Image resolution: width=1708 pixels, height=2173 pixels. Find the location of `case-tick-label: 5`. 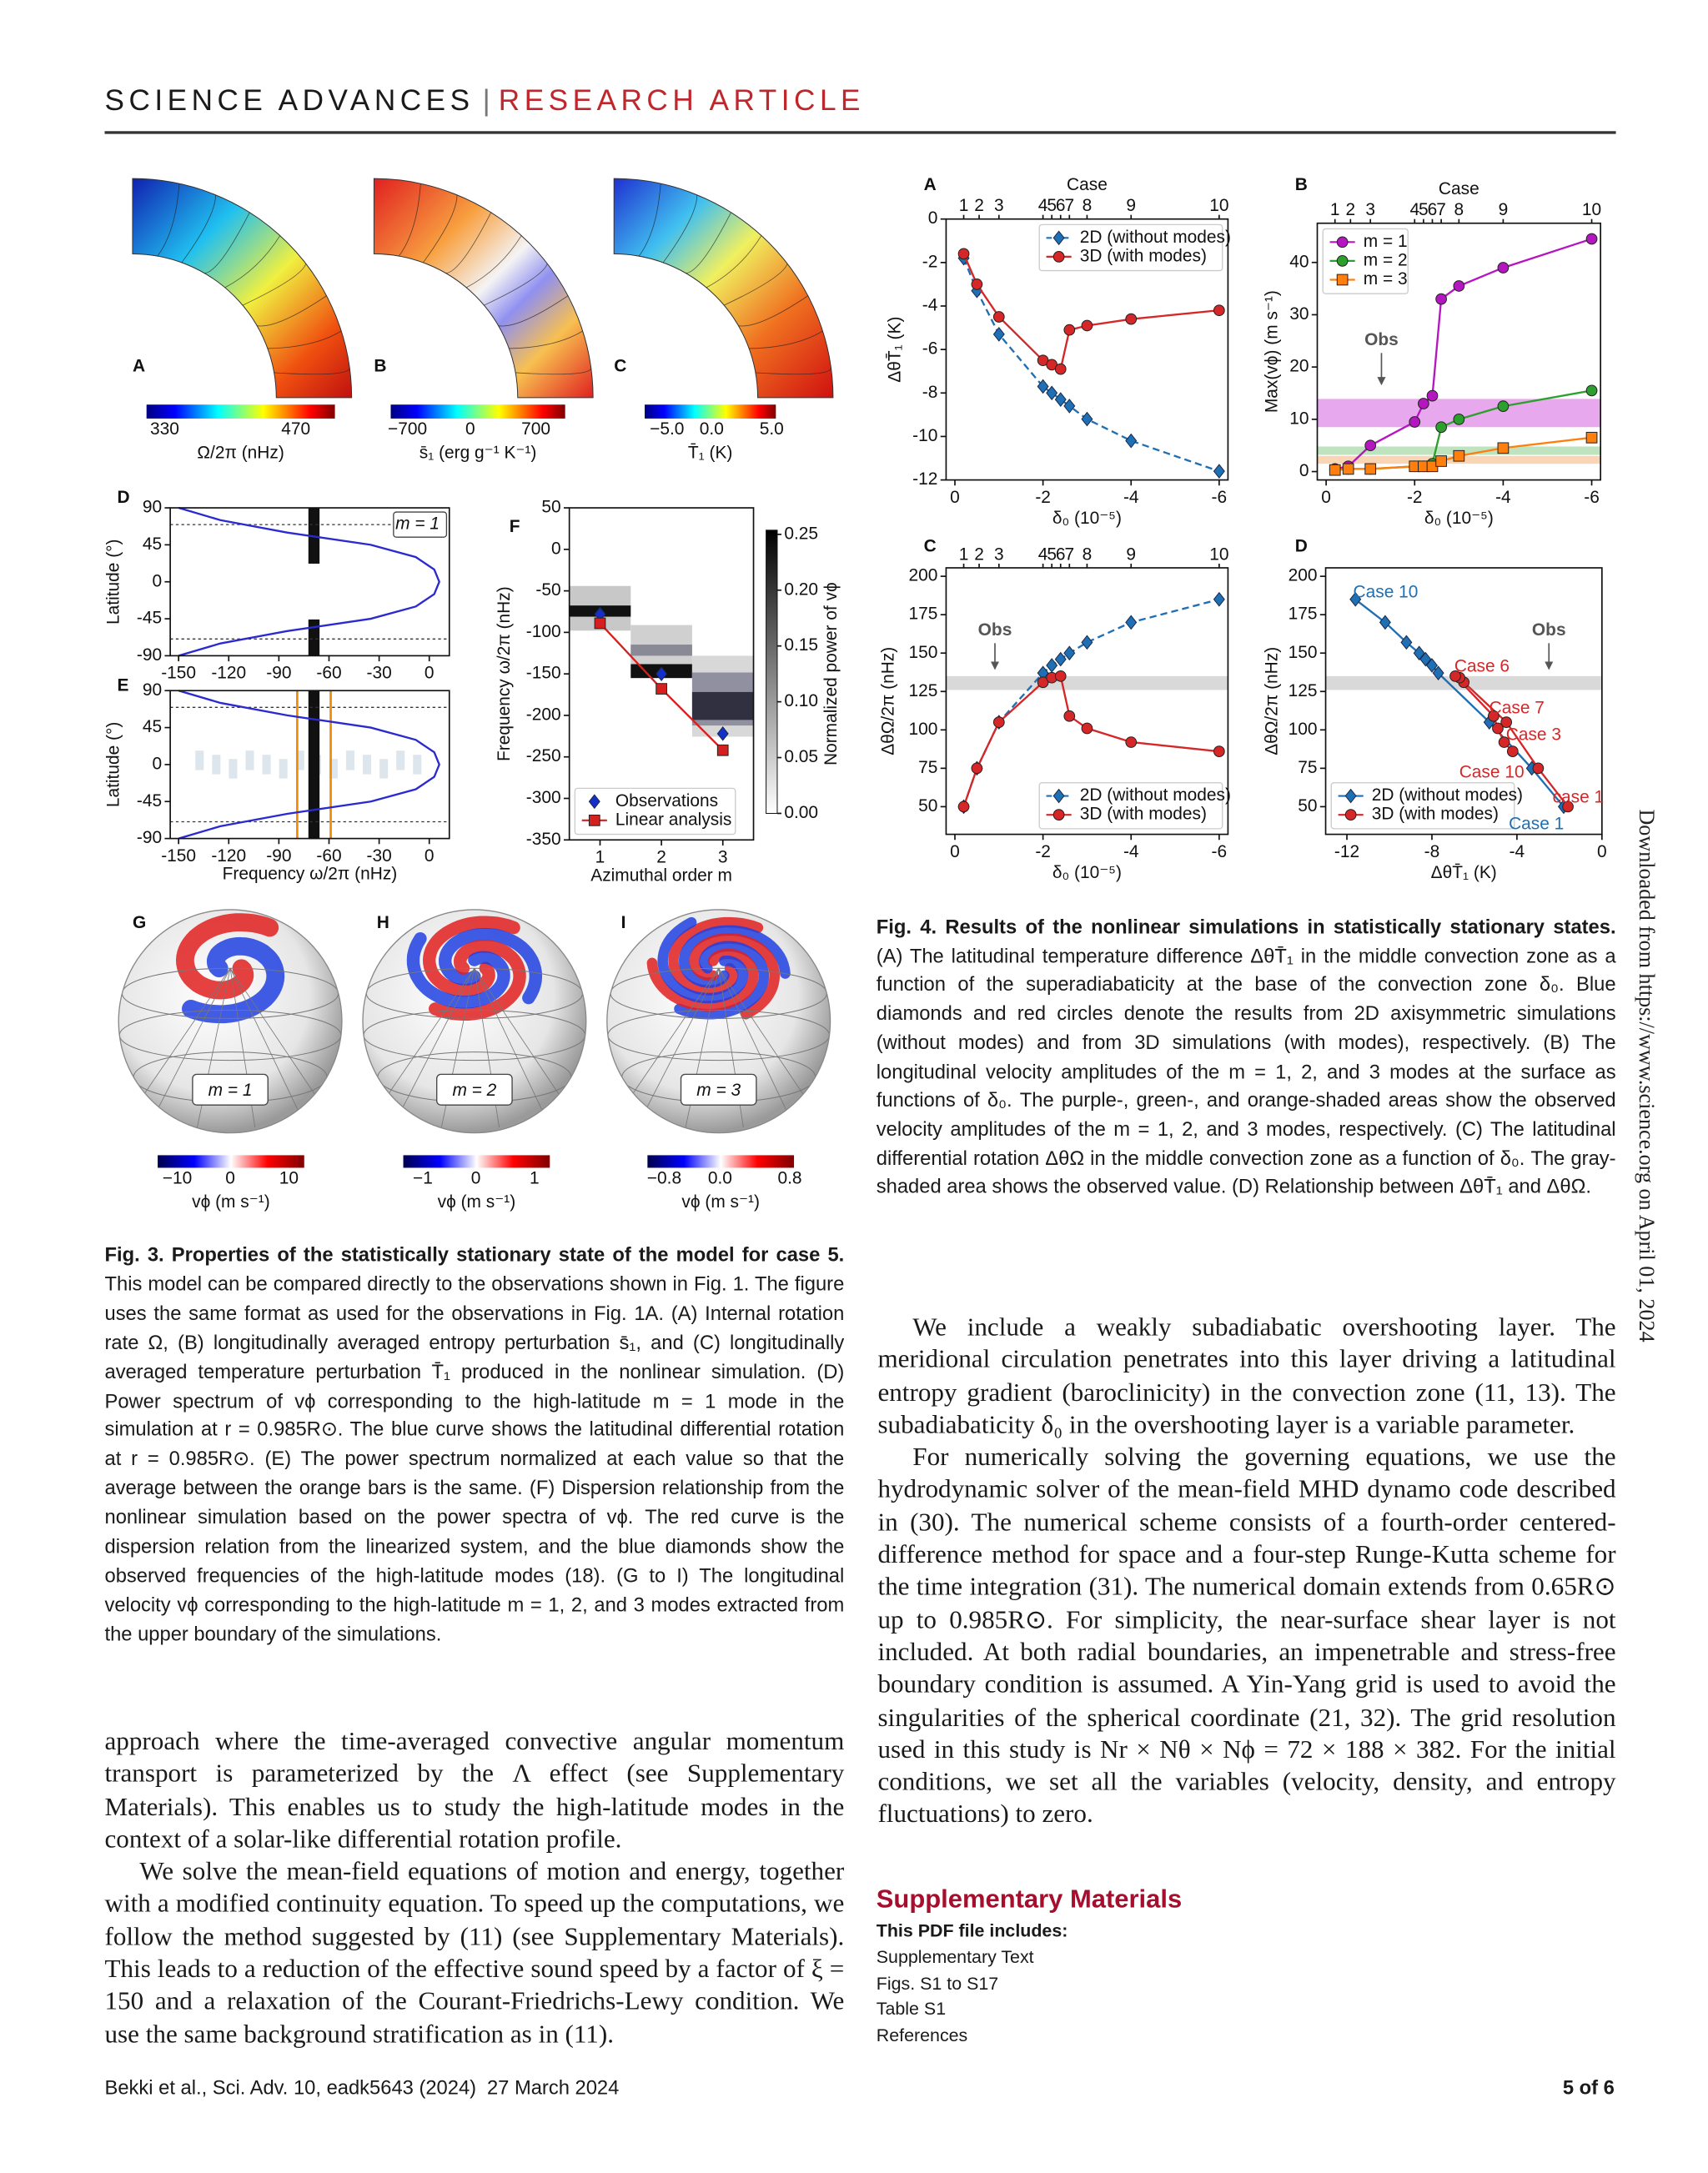

case-tick-label: 5 is located at coordinates (1052, 554).